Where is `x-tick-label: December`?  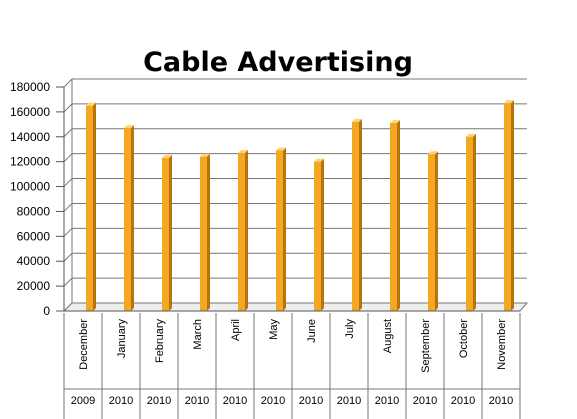 x-tick-label: December is located at coordinates (84, 344).